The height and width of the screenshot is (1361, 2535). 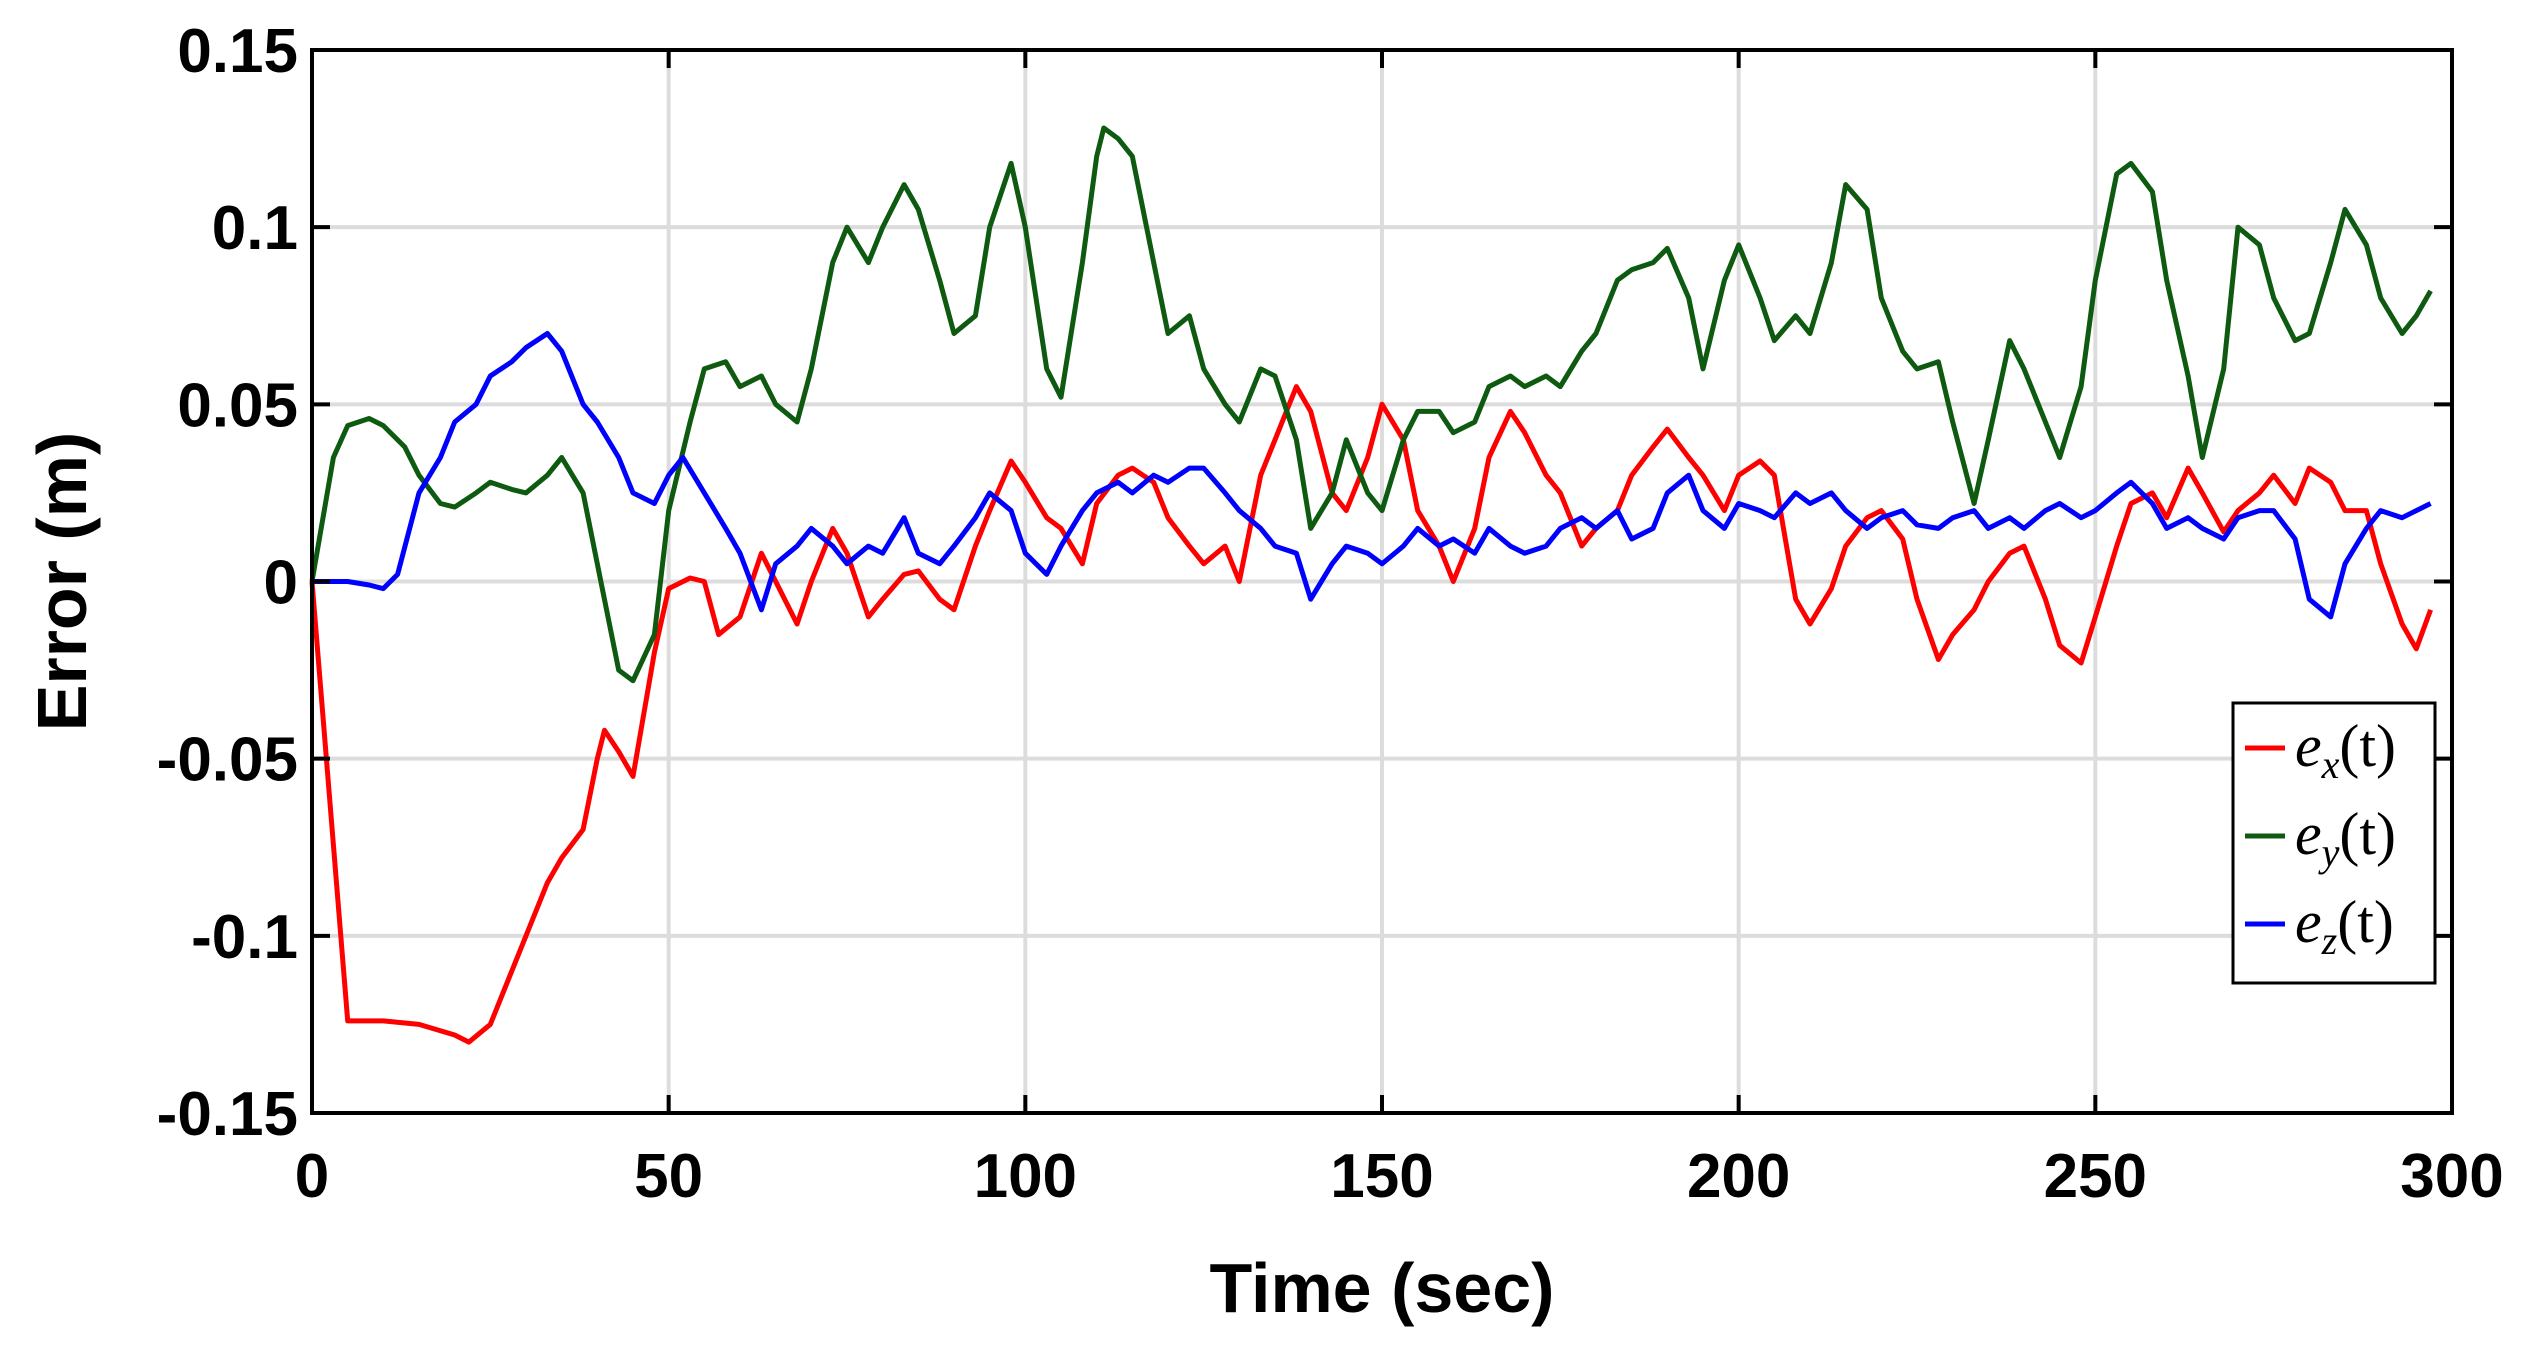 I want to click on x-tick-label: 300, so click(x=2451, y=1176).